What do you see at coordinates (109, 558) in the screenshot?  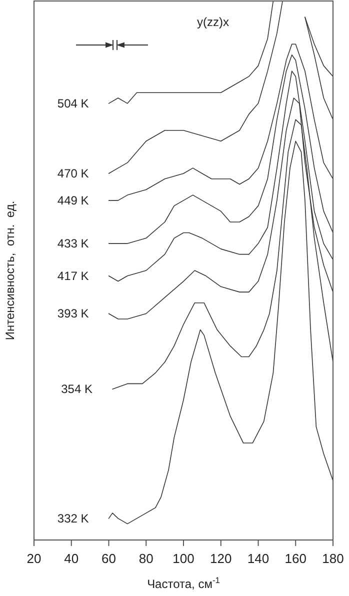 I see `x-tick-label: 60` at bounding box center [109, 558].